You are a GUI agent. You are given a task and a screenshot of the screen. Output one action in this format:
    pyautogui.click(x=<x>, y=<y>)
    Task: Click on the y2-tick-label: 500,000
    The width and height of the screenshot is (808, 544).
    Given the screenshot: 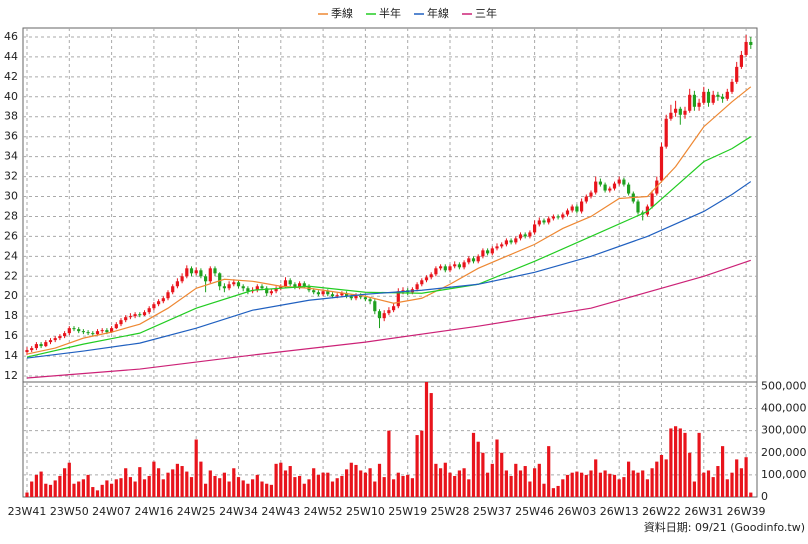 What is the action you would take?
    pyautogui.click(x=784, y=385)
    